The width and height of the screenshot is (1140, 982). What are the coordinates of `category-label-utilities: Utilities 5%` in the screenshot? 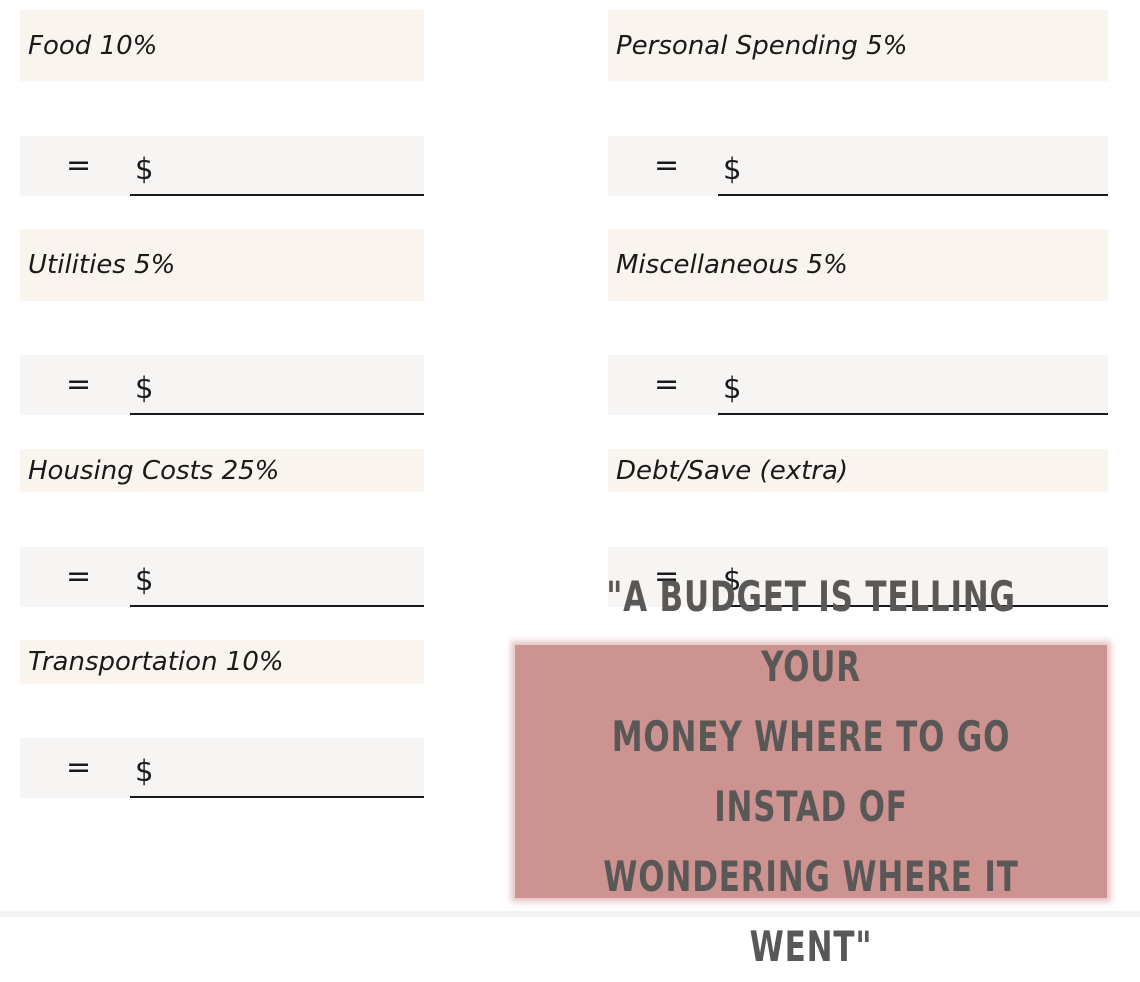 It's located at (222, 265).